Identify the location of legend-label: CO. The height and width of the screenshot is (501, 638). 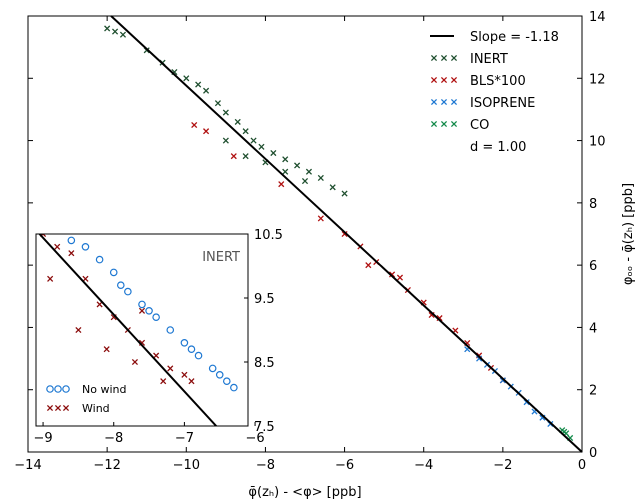
(479, 125).